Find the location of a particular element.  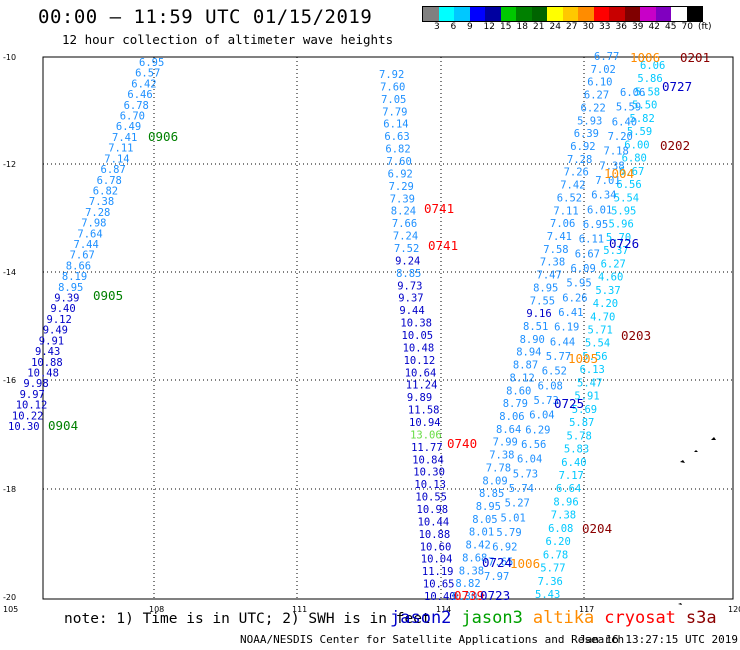

swh-value: 10.65 is located at coordinates (439, 585).